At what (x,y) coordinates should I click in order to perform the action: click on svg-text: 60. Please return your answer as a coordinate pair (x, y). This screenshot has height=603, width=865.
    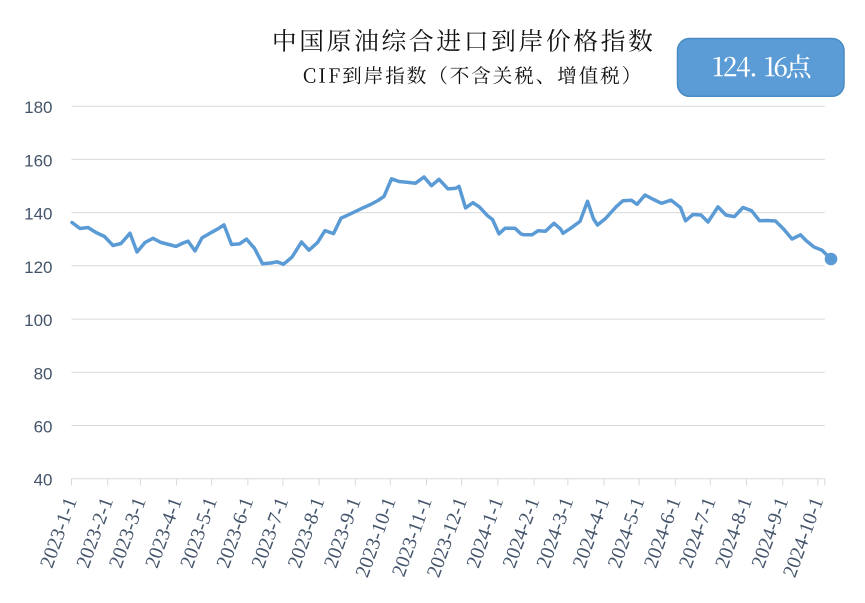
    Looking at the image, I should click on (43, 427).